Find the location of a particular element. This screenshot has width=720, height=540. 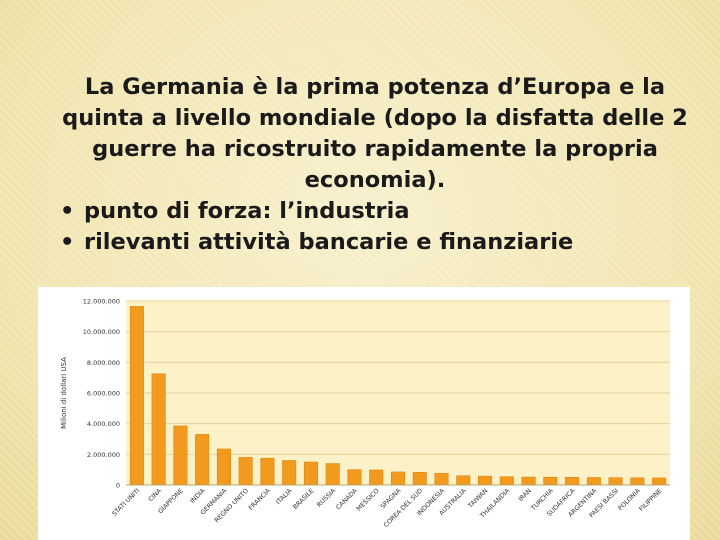

x-tick-label: IRAN is located at coordinates (525, 495).